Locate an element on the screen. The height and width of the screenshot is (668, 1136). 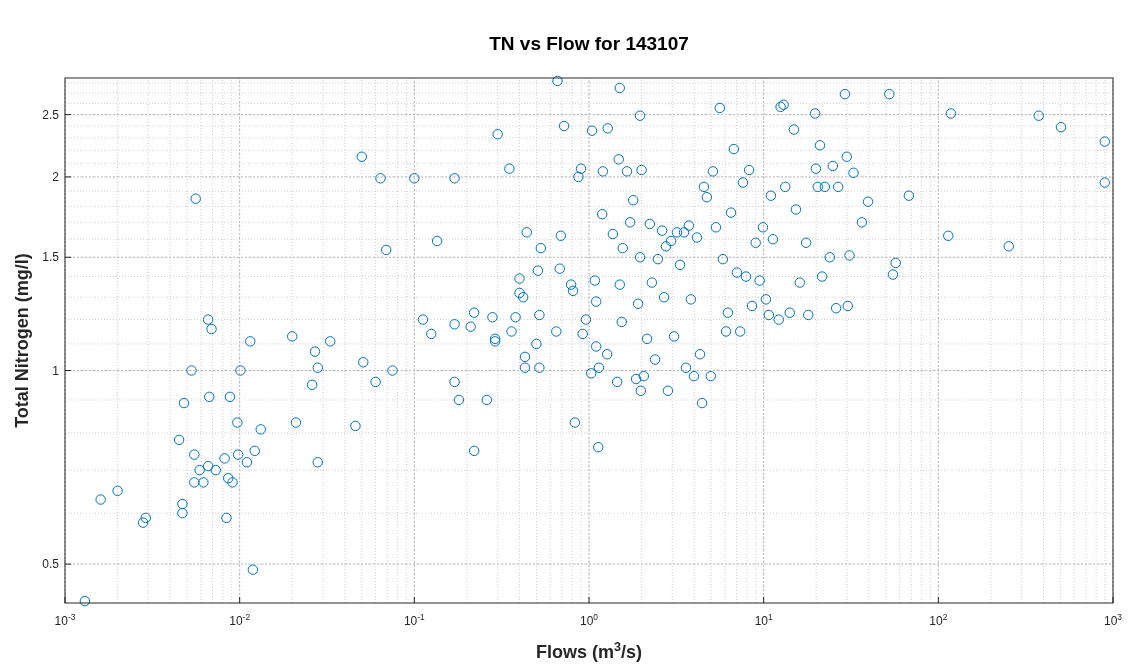
x-tick-label: 10$^{1}$ is located at coordinates (764, 620).